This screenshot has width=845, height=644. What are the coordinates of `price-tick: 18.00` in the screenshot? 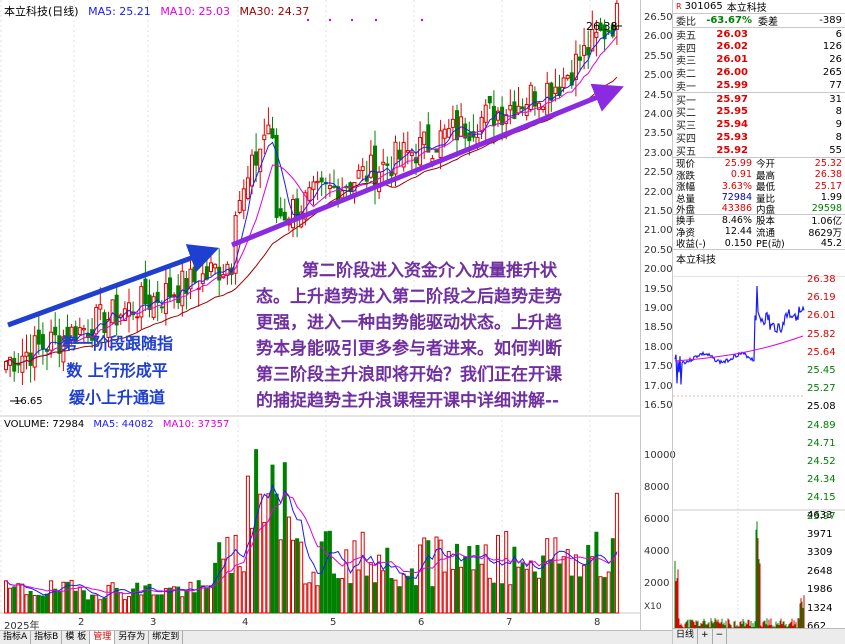 It's located at (658, 347).